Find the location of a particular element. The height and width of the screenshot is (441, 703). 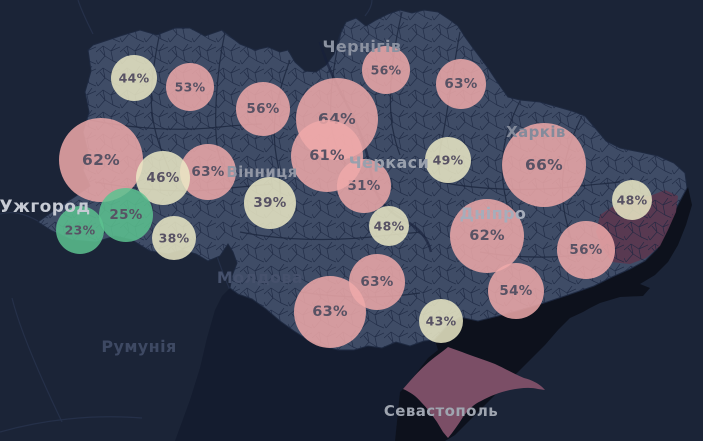

crimea-region is located at coordinates (474, 392).